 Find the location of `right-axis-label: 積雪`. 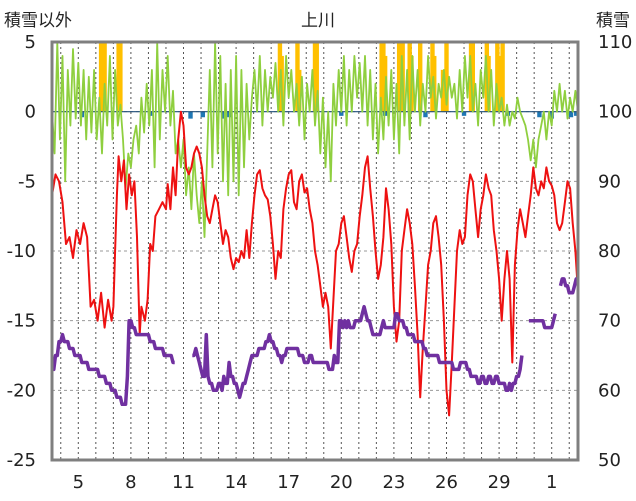

right-axis-label: 積雪 is located at coordinates (613, 21).